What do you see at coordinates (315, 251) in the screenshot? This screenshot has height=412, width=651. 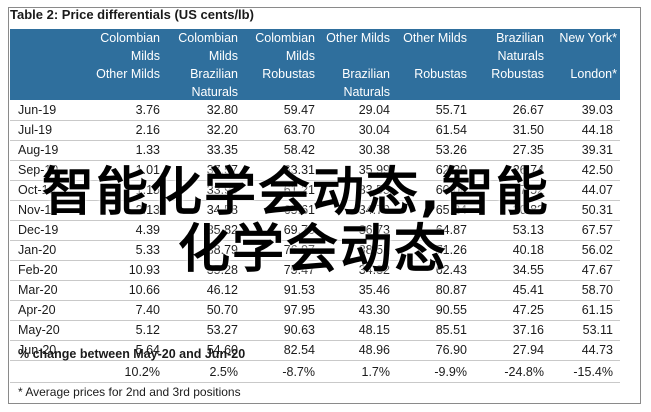 I see `table-row: Jan-20 5.33 38.79 76.97 38.51 71.26 40.18 56.02` at bounding box center [315, 251].